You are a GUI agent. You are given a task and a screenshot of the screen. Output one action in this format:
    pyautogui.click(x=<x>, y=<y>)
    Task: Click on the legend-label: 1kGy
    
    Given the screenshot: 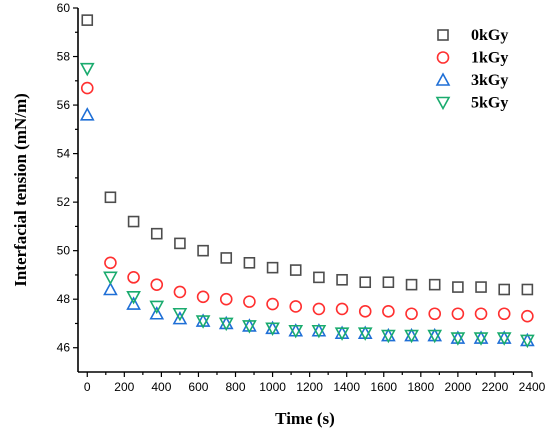 What is the action you would take?
    pyautogui.click(x=489, y=58)
    